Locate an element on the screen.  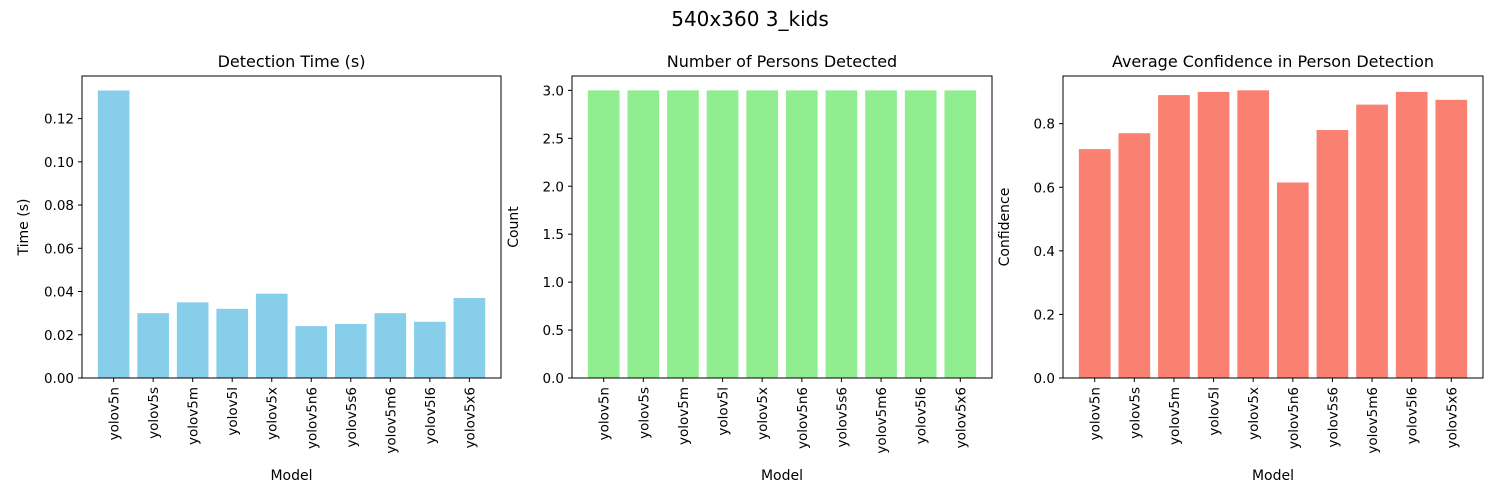
y-axis-label: Time (s) is located at coordinates (24, 228).